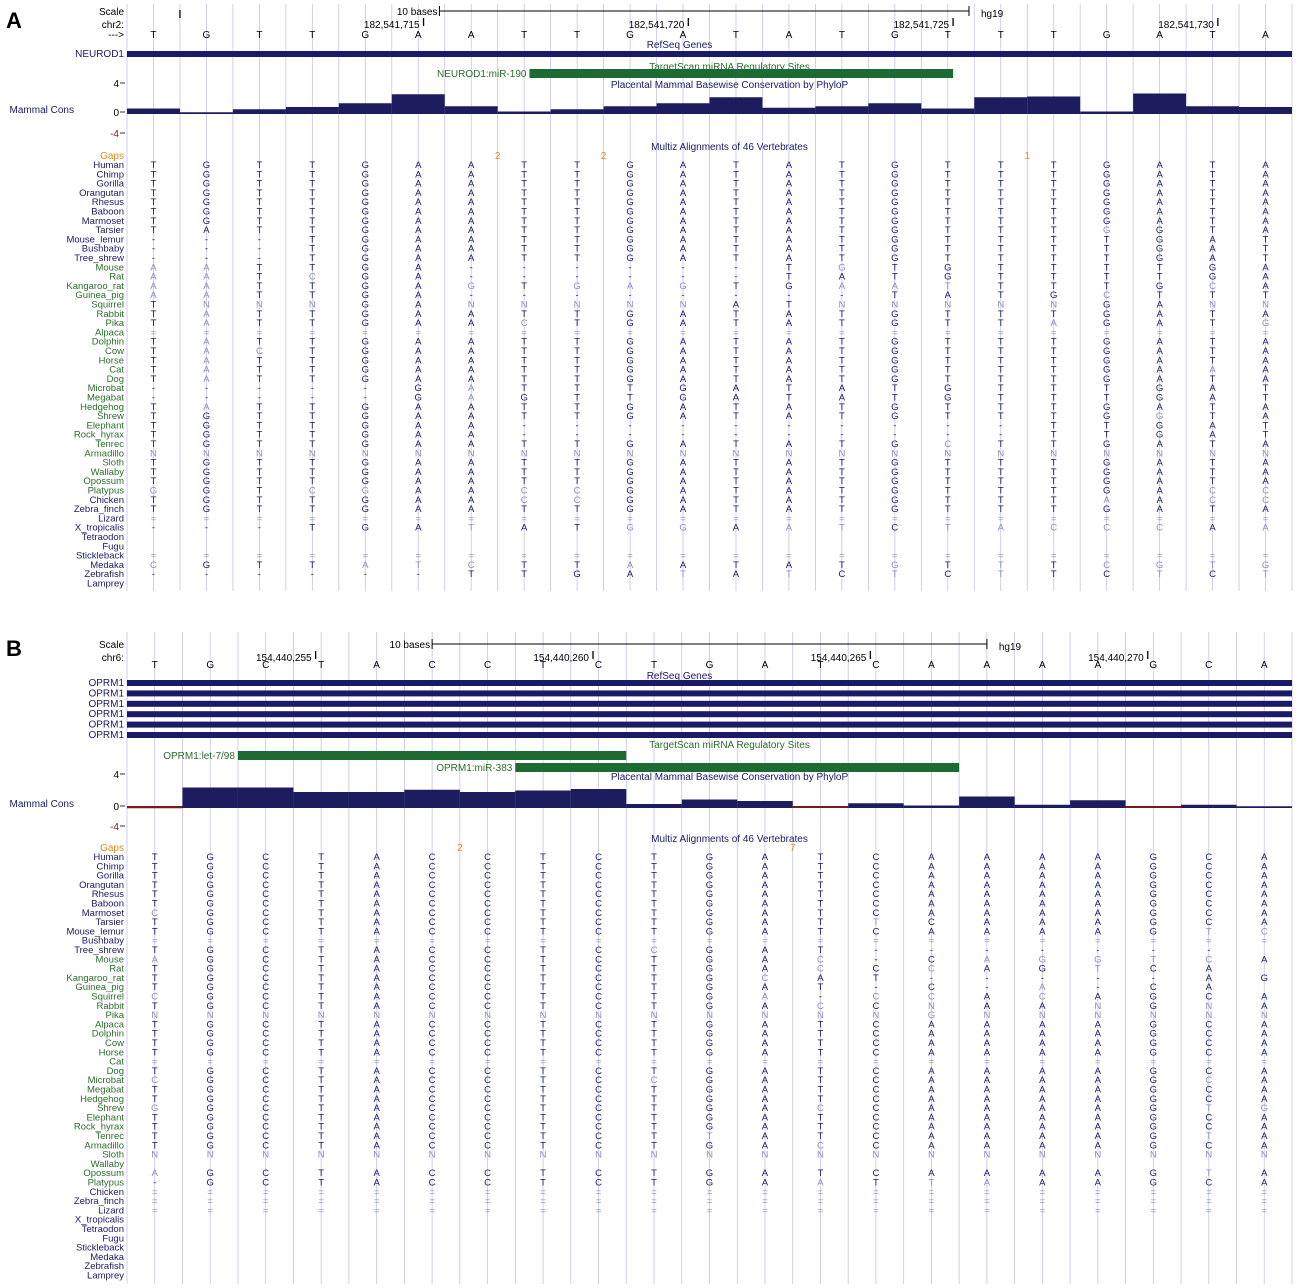 This screenshot has height=1288, width=1300. Describe the element at coordinates (101, 193) in the screenshot. I see `species-label: Orangutan` at that location.